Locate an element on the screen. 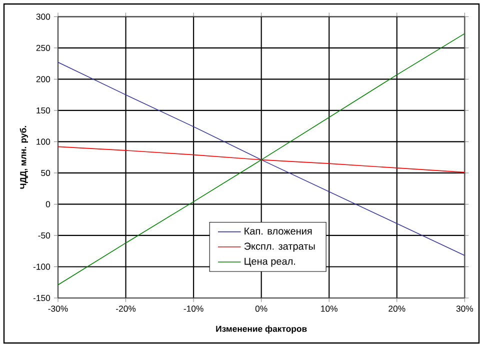 The image size is (483, 348). y-tick-label: -150 is located at coordinates (41, 298).